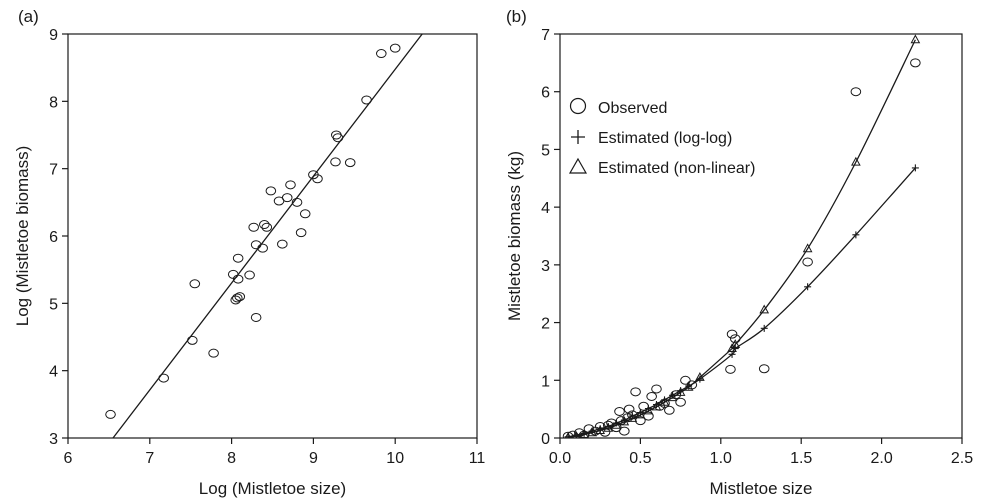 The height and width of the screenshot is (500, 992). Describe the element at coordinates (313, 458) in the screenshot. I see `x-tick-label: 9` at that location.